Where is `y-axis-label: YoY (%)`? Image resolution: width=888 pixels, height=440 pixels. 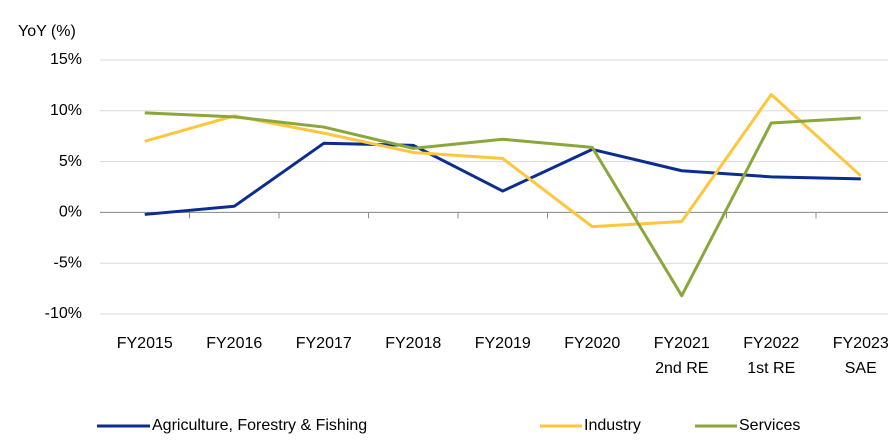
y-axis-label: YoY (%) is located at coordinates (47, 31).